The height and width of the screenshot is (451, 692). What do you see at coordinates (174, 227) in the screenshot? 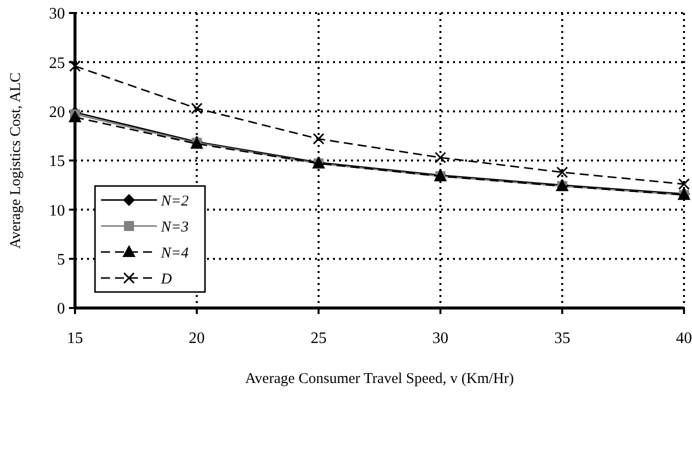
I see `legend-label: N=3` at bounding box center [174, 227].